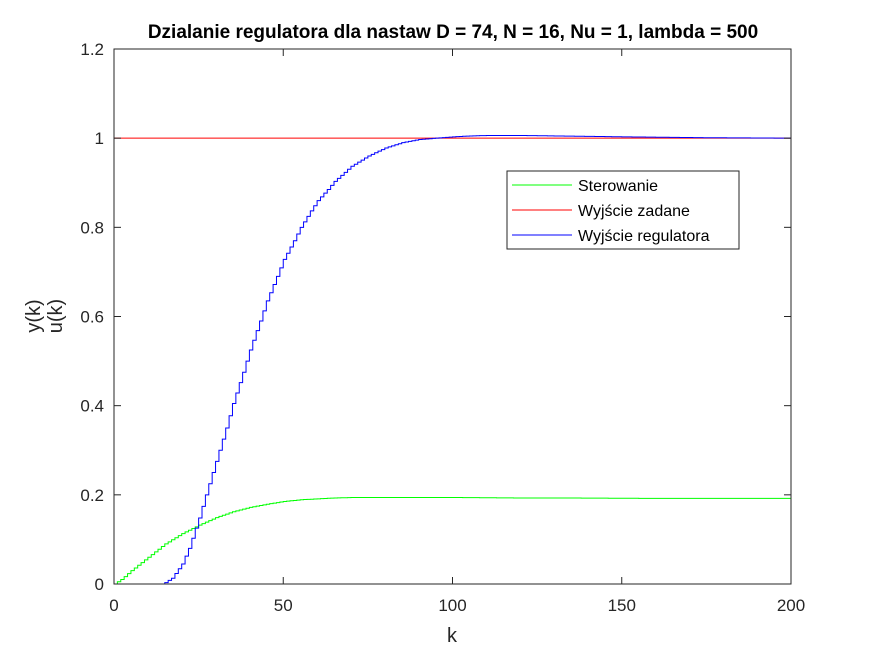 This screenshot has height=656, width=875. What do you see at coordinates (622, 605) in the screenshot?
I see `x-tick-label: 150` at bounding box center [622, 605].